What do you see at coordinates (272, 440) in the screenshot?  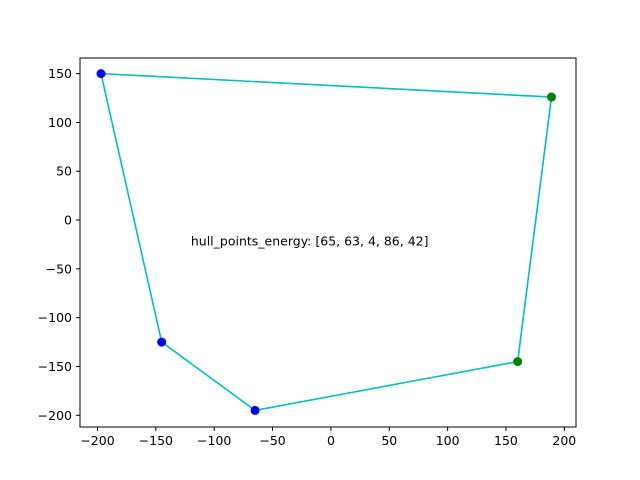 I see `x-tick-label: −50` at bounding box center [272, 440].